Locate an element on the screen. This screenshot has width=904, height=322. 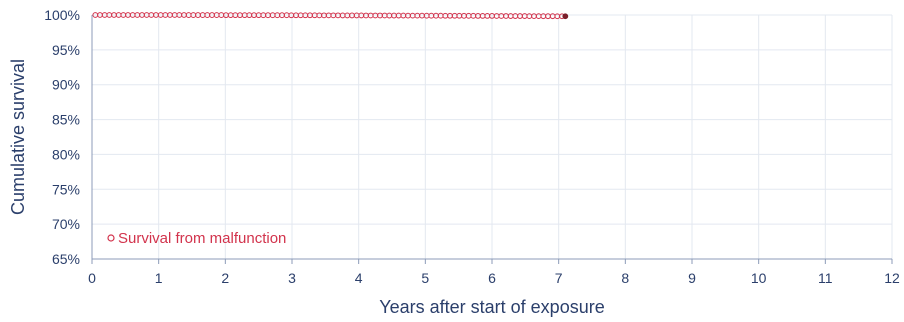
x-tick-label: 4 is located at coordinates (359, 278).